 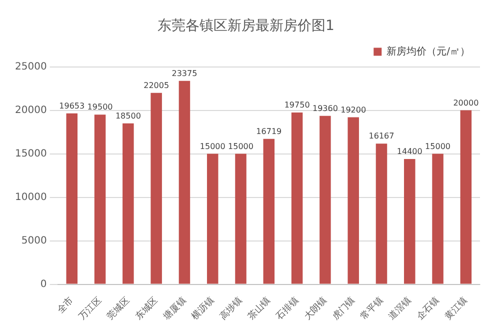 What do you see at coordinates (344, 308) in the screenshot?
I see `x-tick-label: 虎门镇` at bounding box center [344, 308].